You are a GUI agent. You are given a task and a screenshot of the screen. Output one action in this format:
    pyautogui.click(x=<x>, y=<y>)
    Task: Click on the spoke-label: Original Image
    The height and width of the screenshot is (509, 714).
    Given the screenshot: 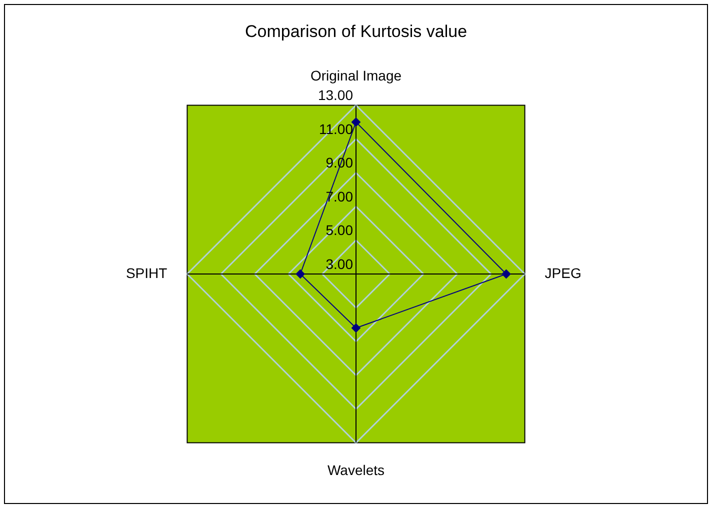 What is the action you would take?
    pyautogui.click(x=356, y=76)
    